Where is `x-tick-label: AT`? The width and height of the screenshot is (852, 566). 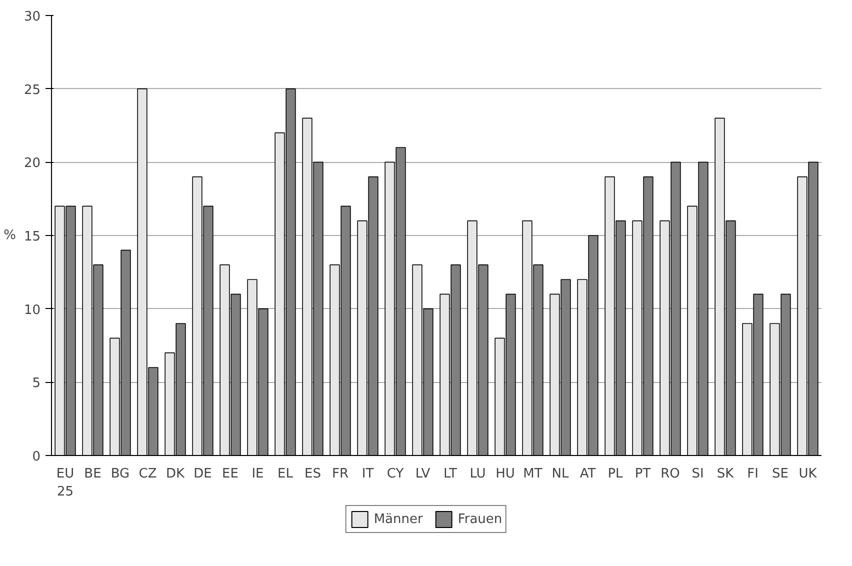 x-tick-label: AT is located at coordinates (588, 474).